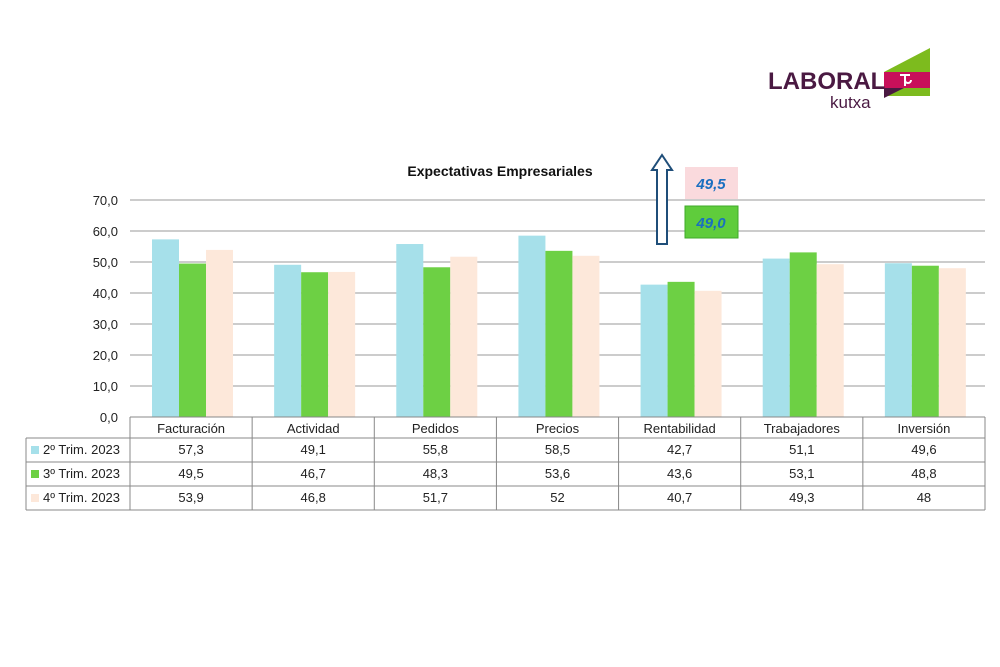 The height and width of the screenshot is (667, 1000). I want to click on category-label: Inversión, so click(924, 428).